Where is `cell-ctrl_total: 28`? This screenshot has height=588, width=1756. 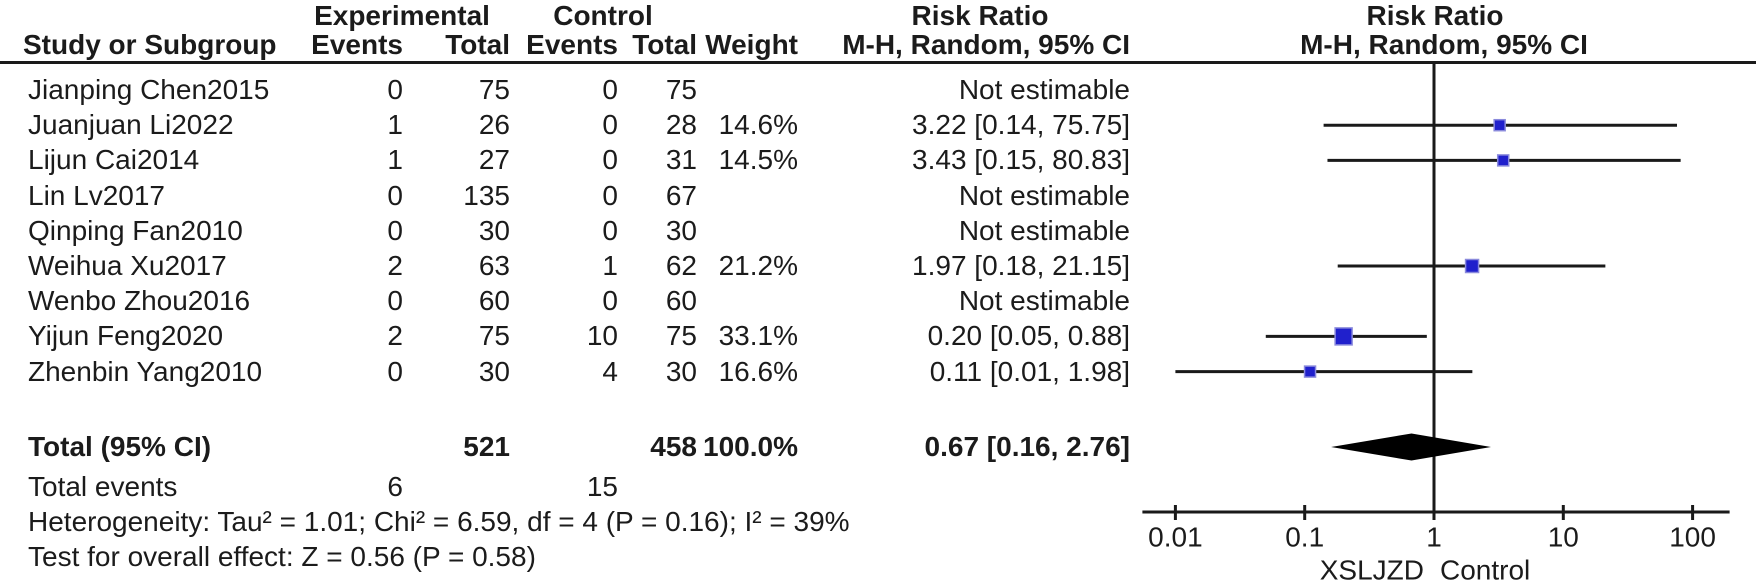
cell-ctrl_total: 28 is located at coordinates (681, 125).